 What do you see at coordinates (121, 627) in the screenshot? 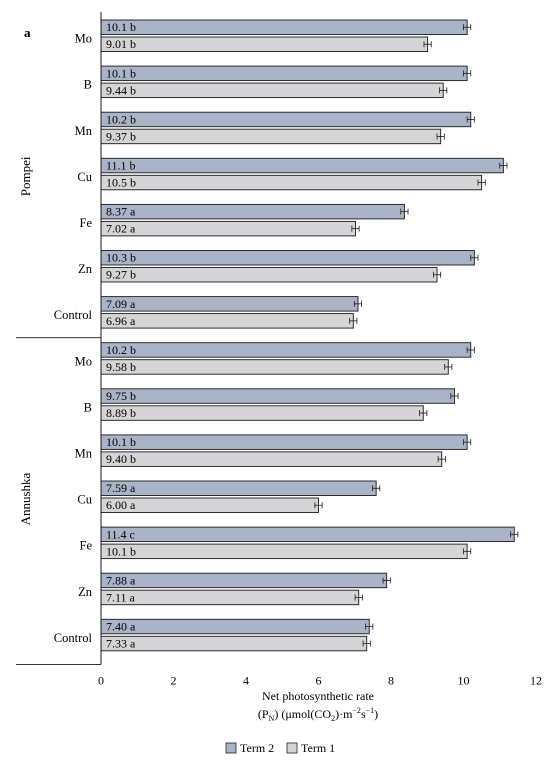
I see `data-label: 7.40 a` at bounding box center [121, 627].